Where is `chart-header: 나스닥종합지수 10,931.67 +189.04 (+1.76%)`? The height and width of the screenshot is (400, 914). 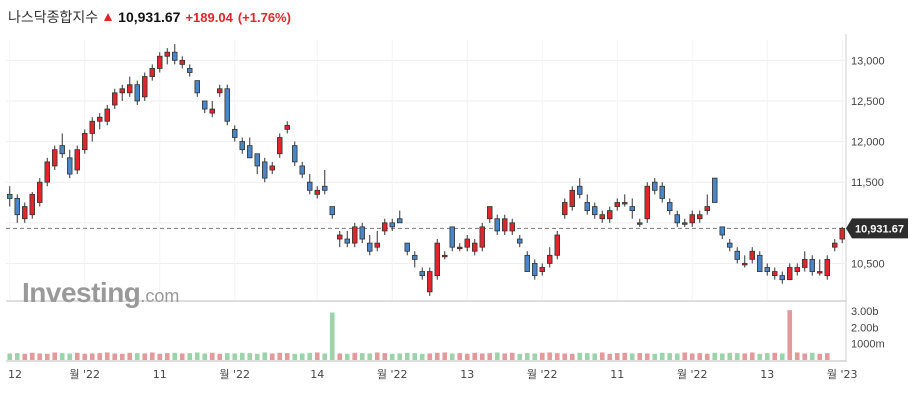
chart-header: 나스닥종합지수 10,931.67 +189.04 (+1.76%) is located at coordinates (149, 17).